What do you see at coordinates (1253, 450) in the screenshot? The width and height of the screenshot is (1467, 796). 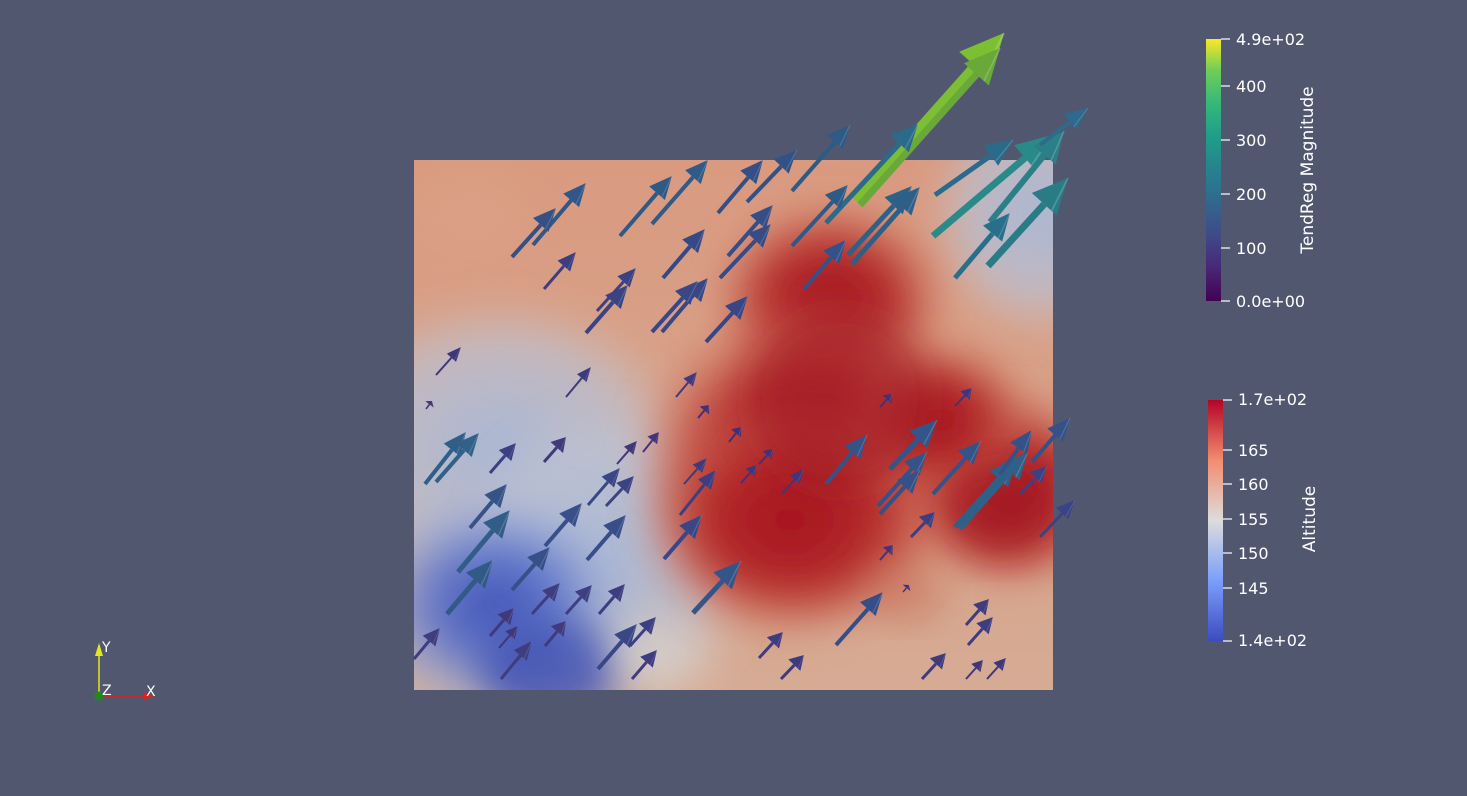 I see `altitude-tick-label: 165` at bounding box center [1253, 450].